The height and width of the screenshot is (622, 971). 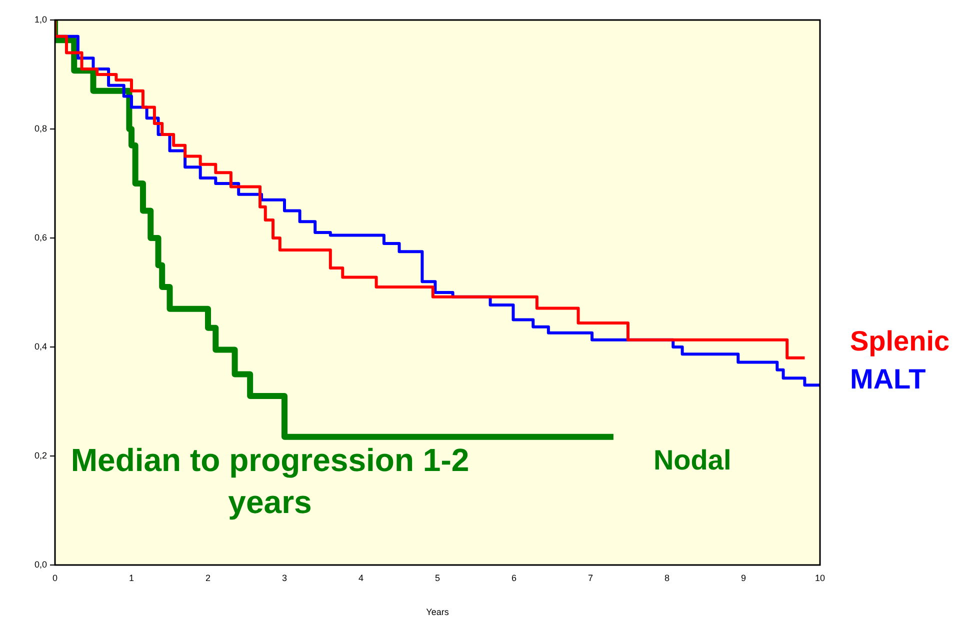 What do you see at coordinates (40, 346) in the screenshot?
I see `y-tick-label: 0,4` at bounding box center [40, 346].